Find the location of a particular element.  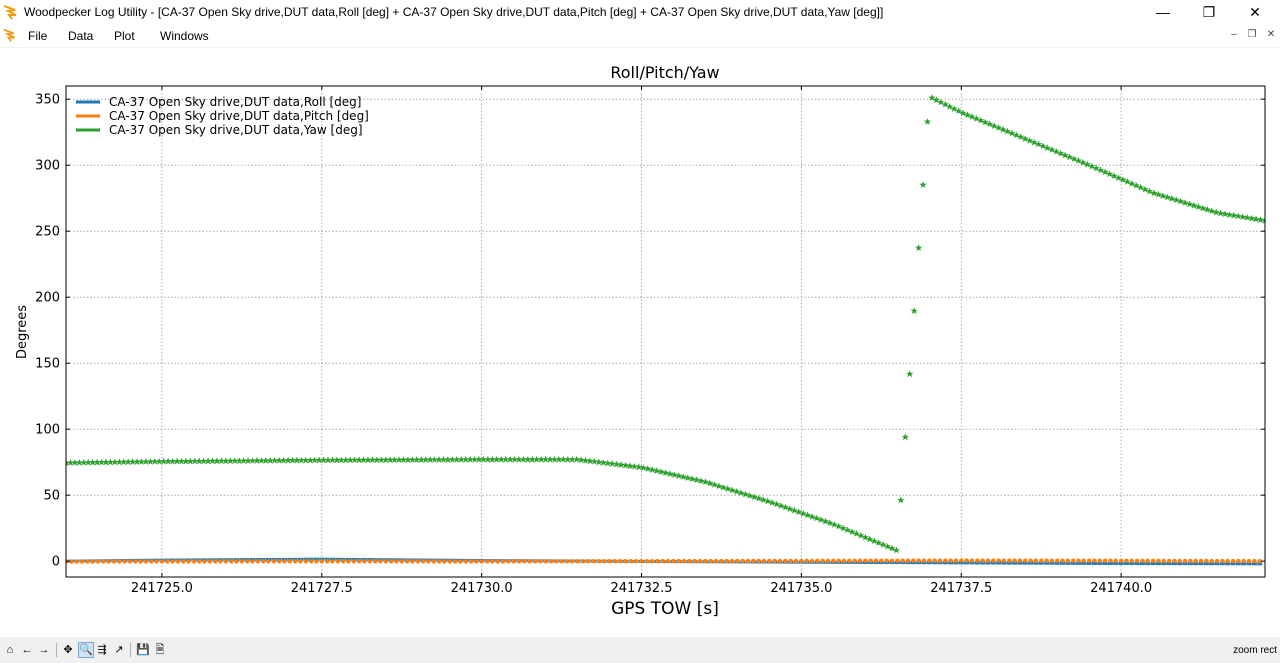

status-message: zoom rect is located at coordinates (1255, 650).